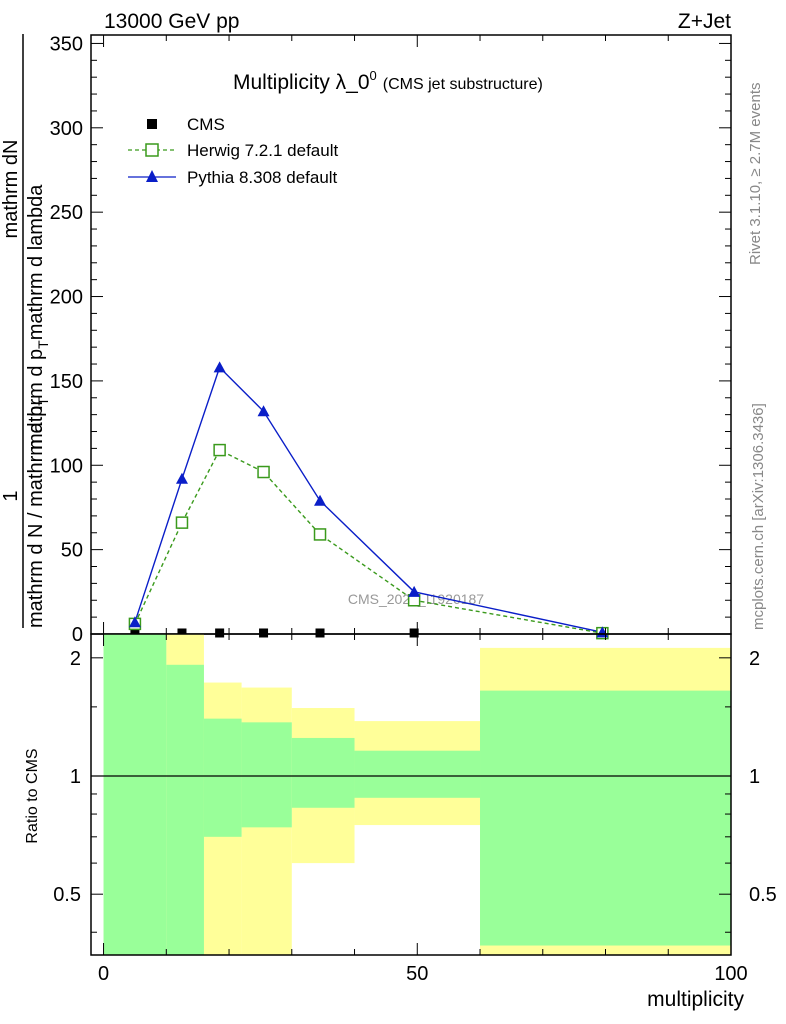 The width and height of the screenshot is (786, 1024). I want to click on chart-title: Multiplicity λ_00 (CMS jet substructure), so click(388, 81).